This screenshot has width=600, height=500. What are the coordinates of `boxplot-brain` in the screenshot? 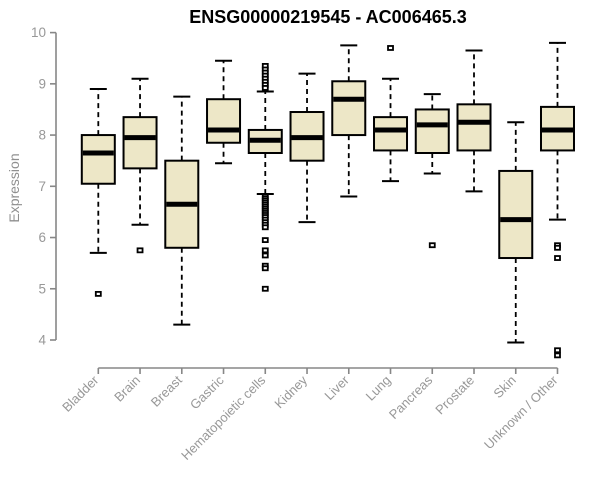 It's located at (140, 165).